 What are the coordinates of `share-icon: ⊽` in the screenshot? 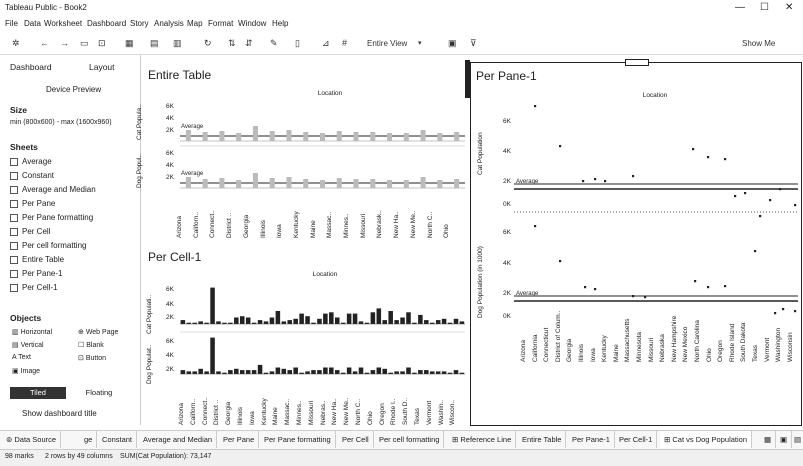 It's located at (473, 43).